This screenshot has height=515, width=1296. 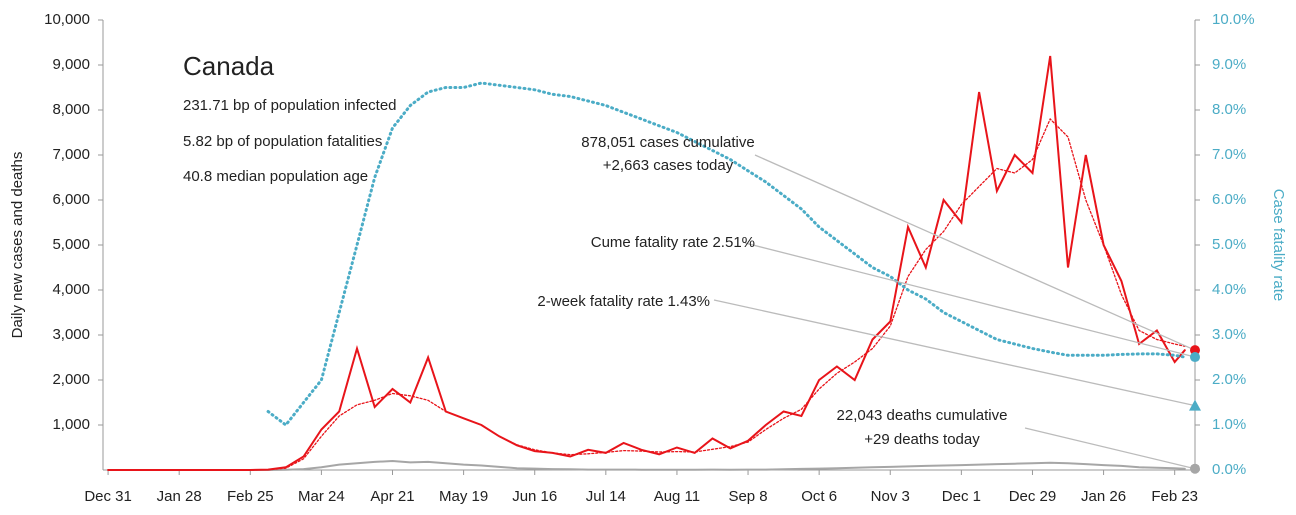 What do you see at coordinates (67, 19) in the screenshot?
I see `y-tick-label: 10,000` at bounding box center [67, 19].